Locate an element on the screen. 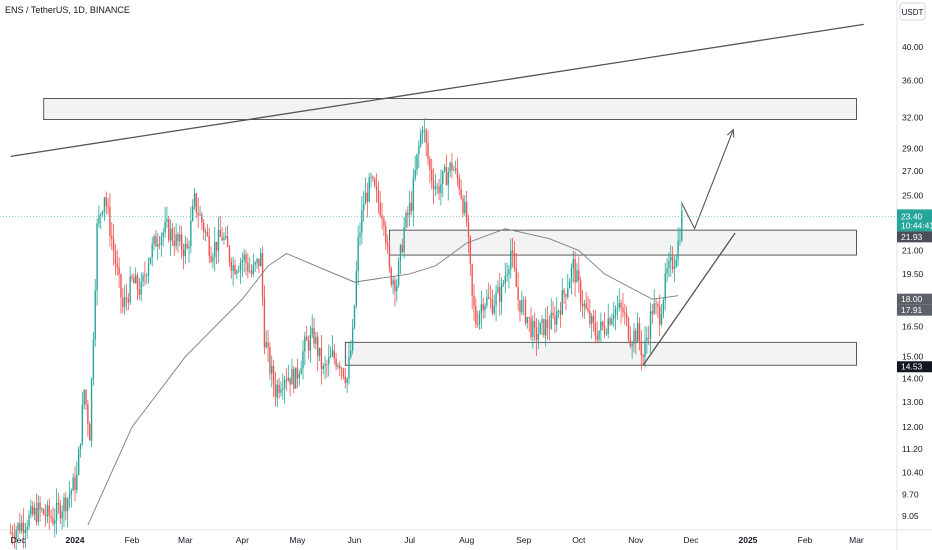 Image resolution: width=932 pixels, height=550 pixels. current-price-value: 23.40 is located at coordinates (912, 216).